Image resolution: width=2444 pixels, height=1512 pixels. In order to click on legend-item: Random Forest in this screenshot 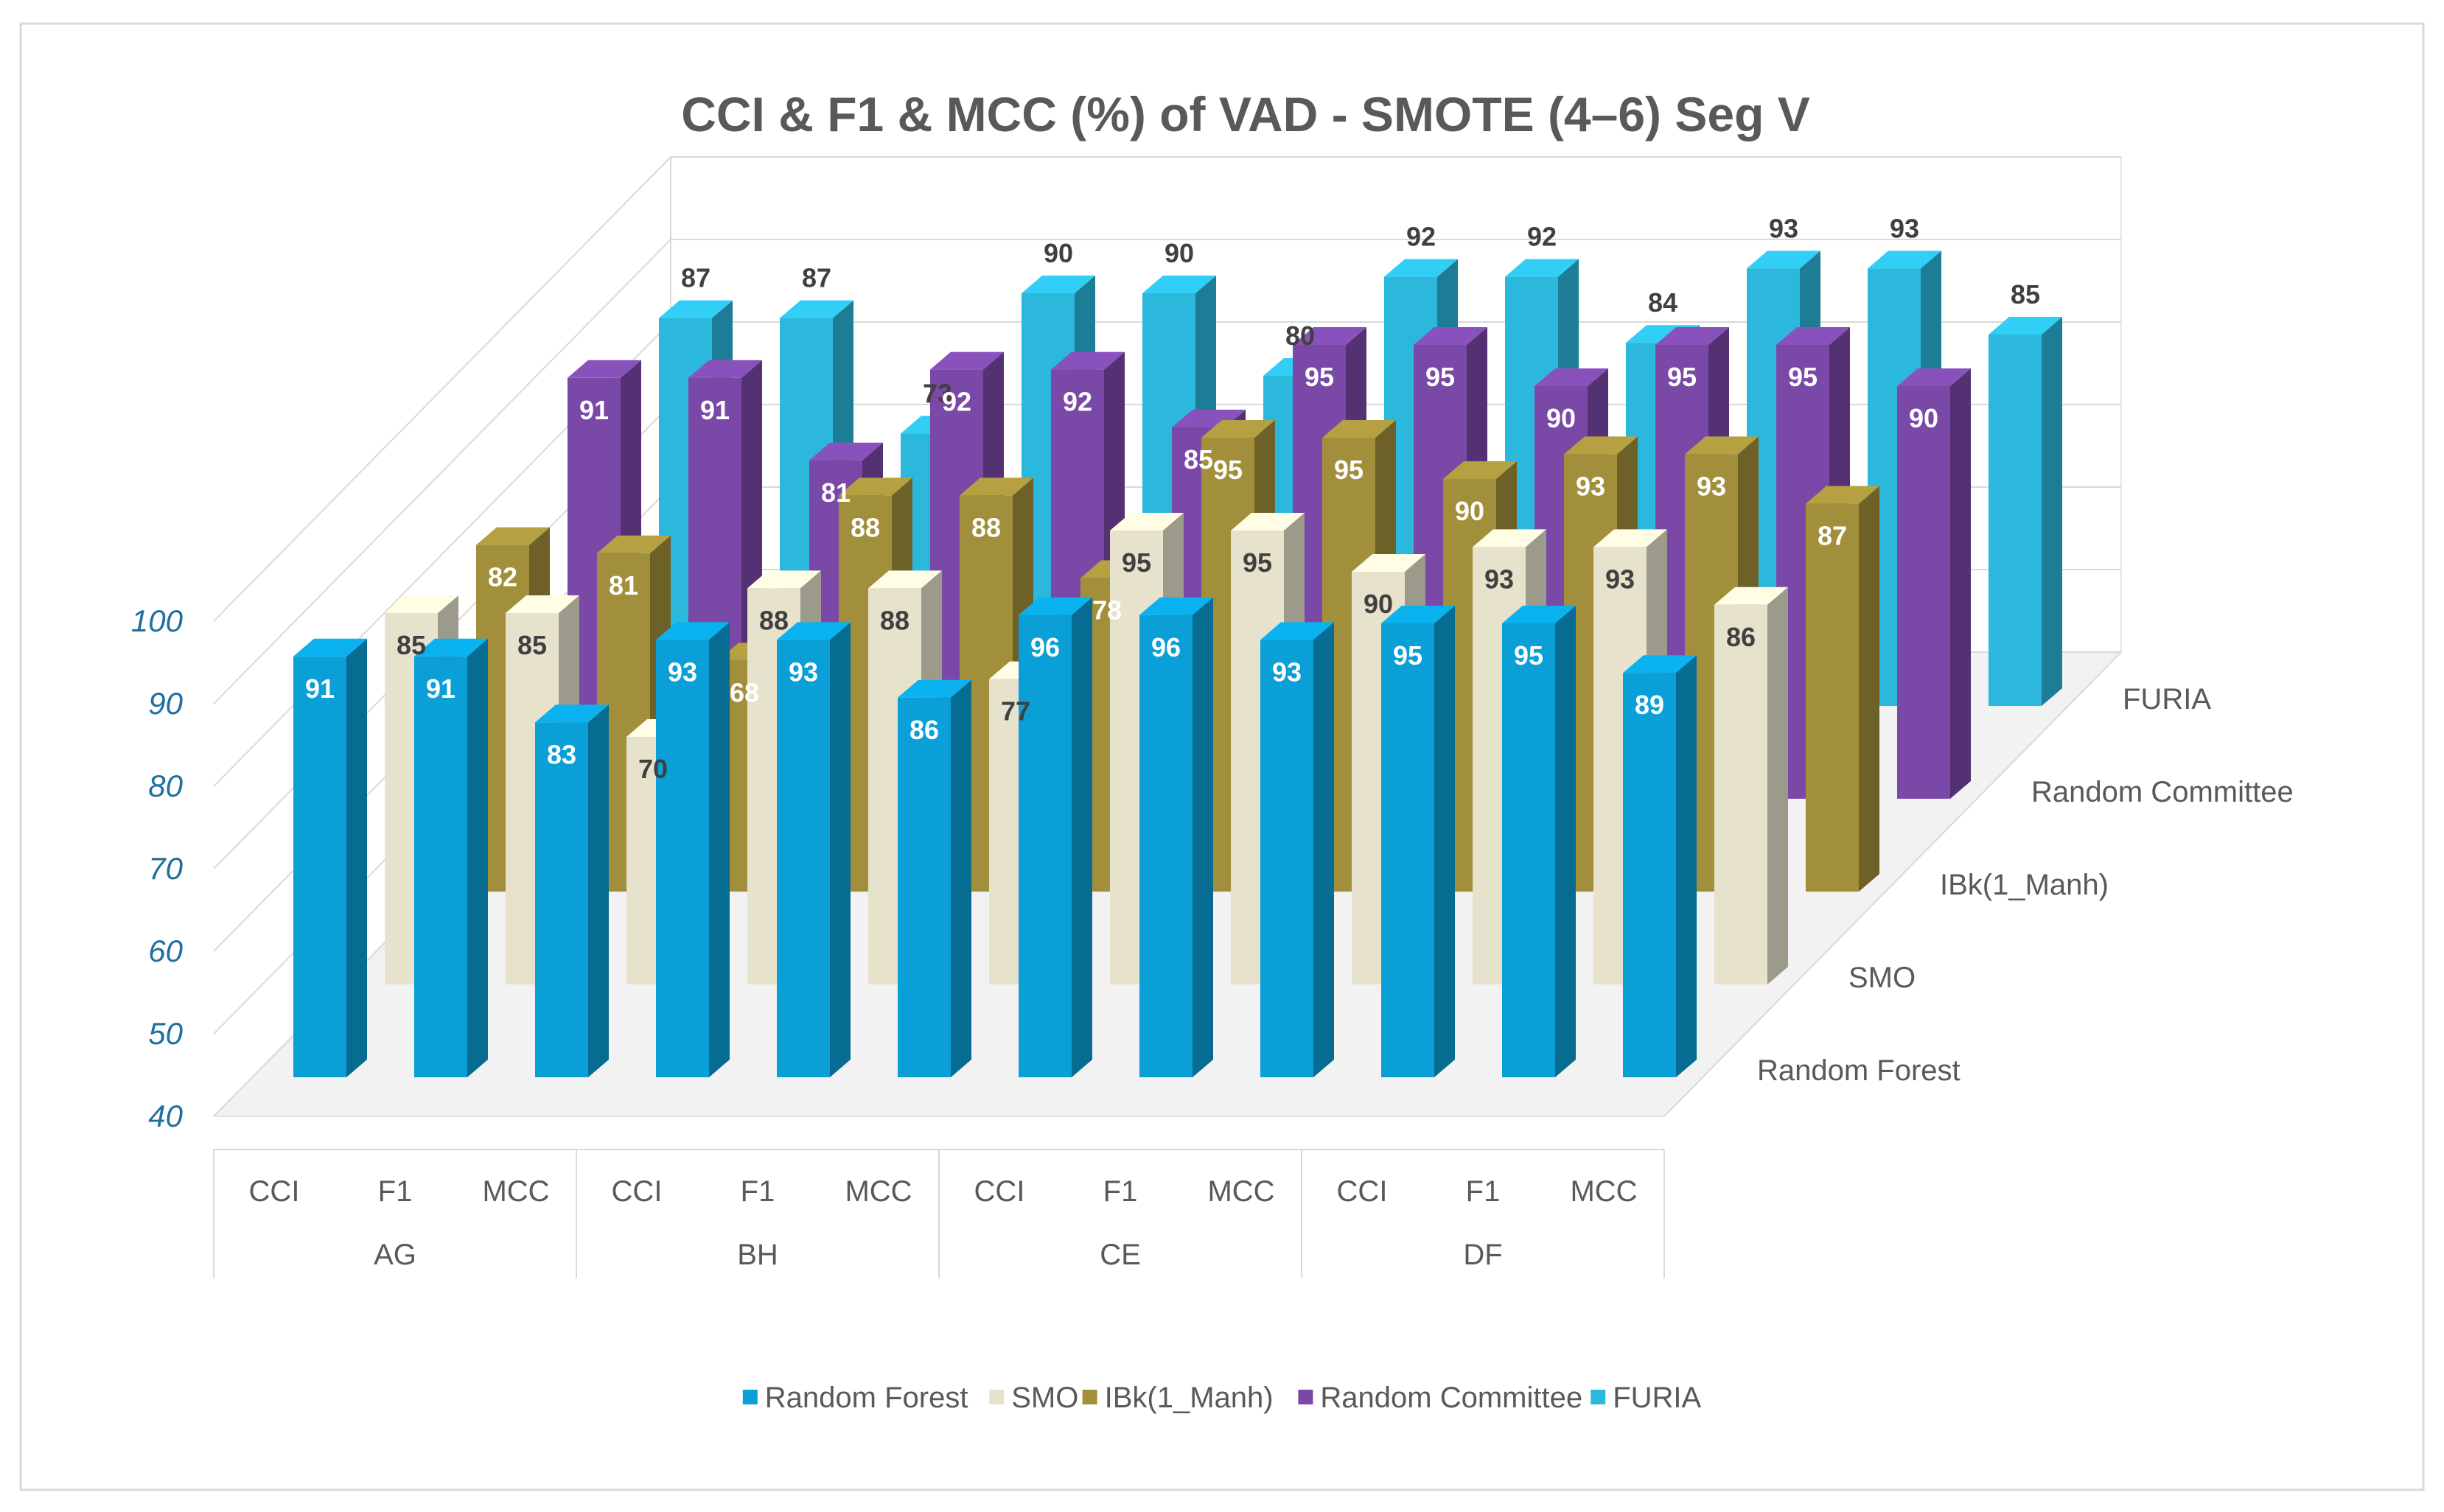, I will do `click(855, 1398)`.